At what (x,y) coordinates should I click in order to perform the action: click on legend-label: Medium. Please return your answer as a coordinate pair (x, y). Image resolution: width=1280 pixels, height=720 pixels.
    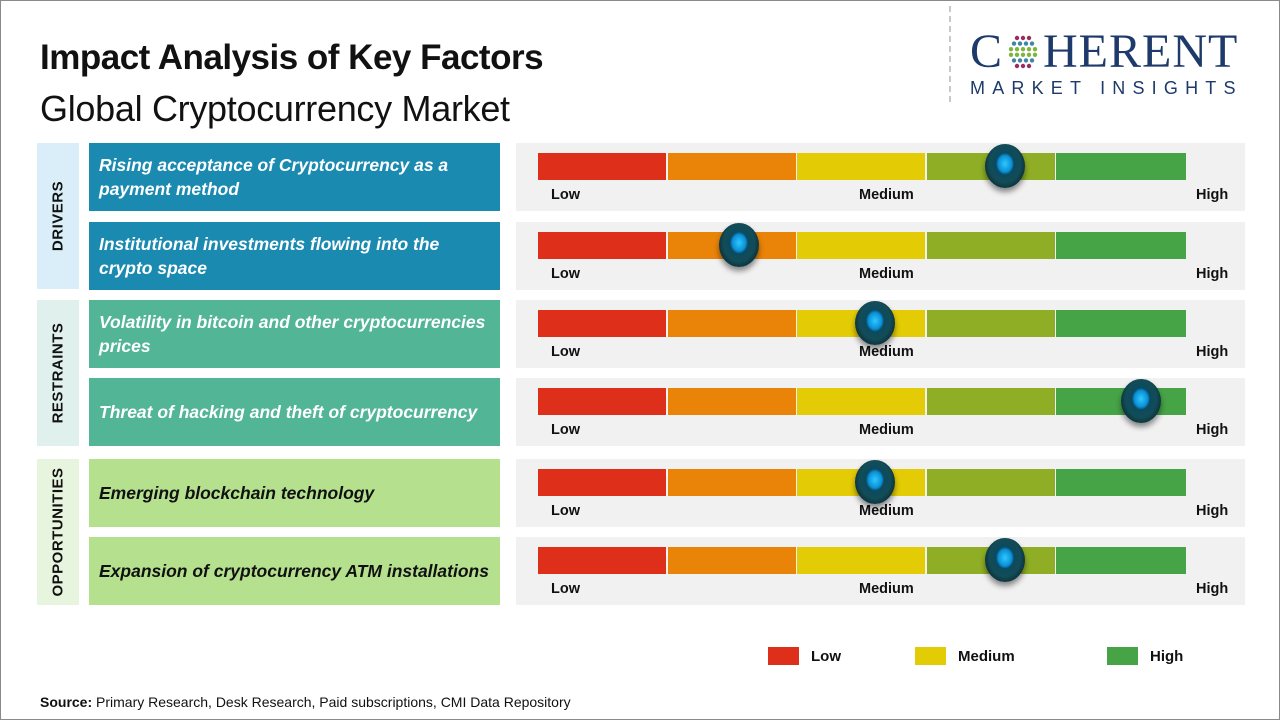
    Looking at the image, I should click on (986, 656).